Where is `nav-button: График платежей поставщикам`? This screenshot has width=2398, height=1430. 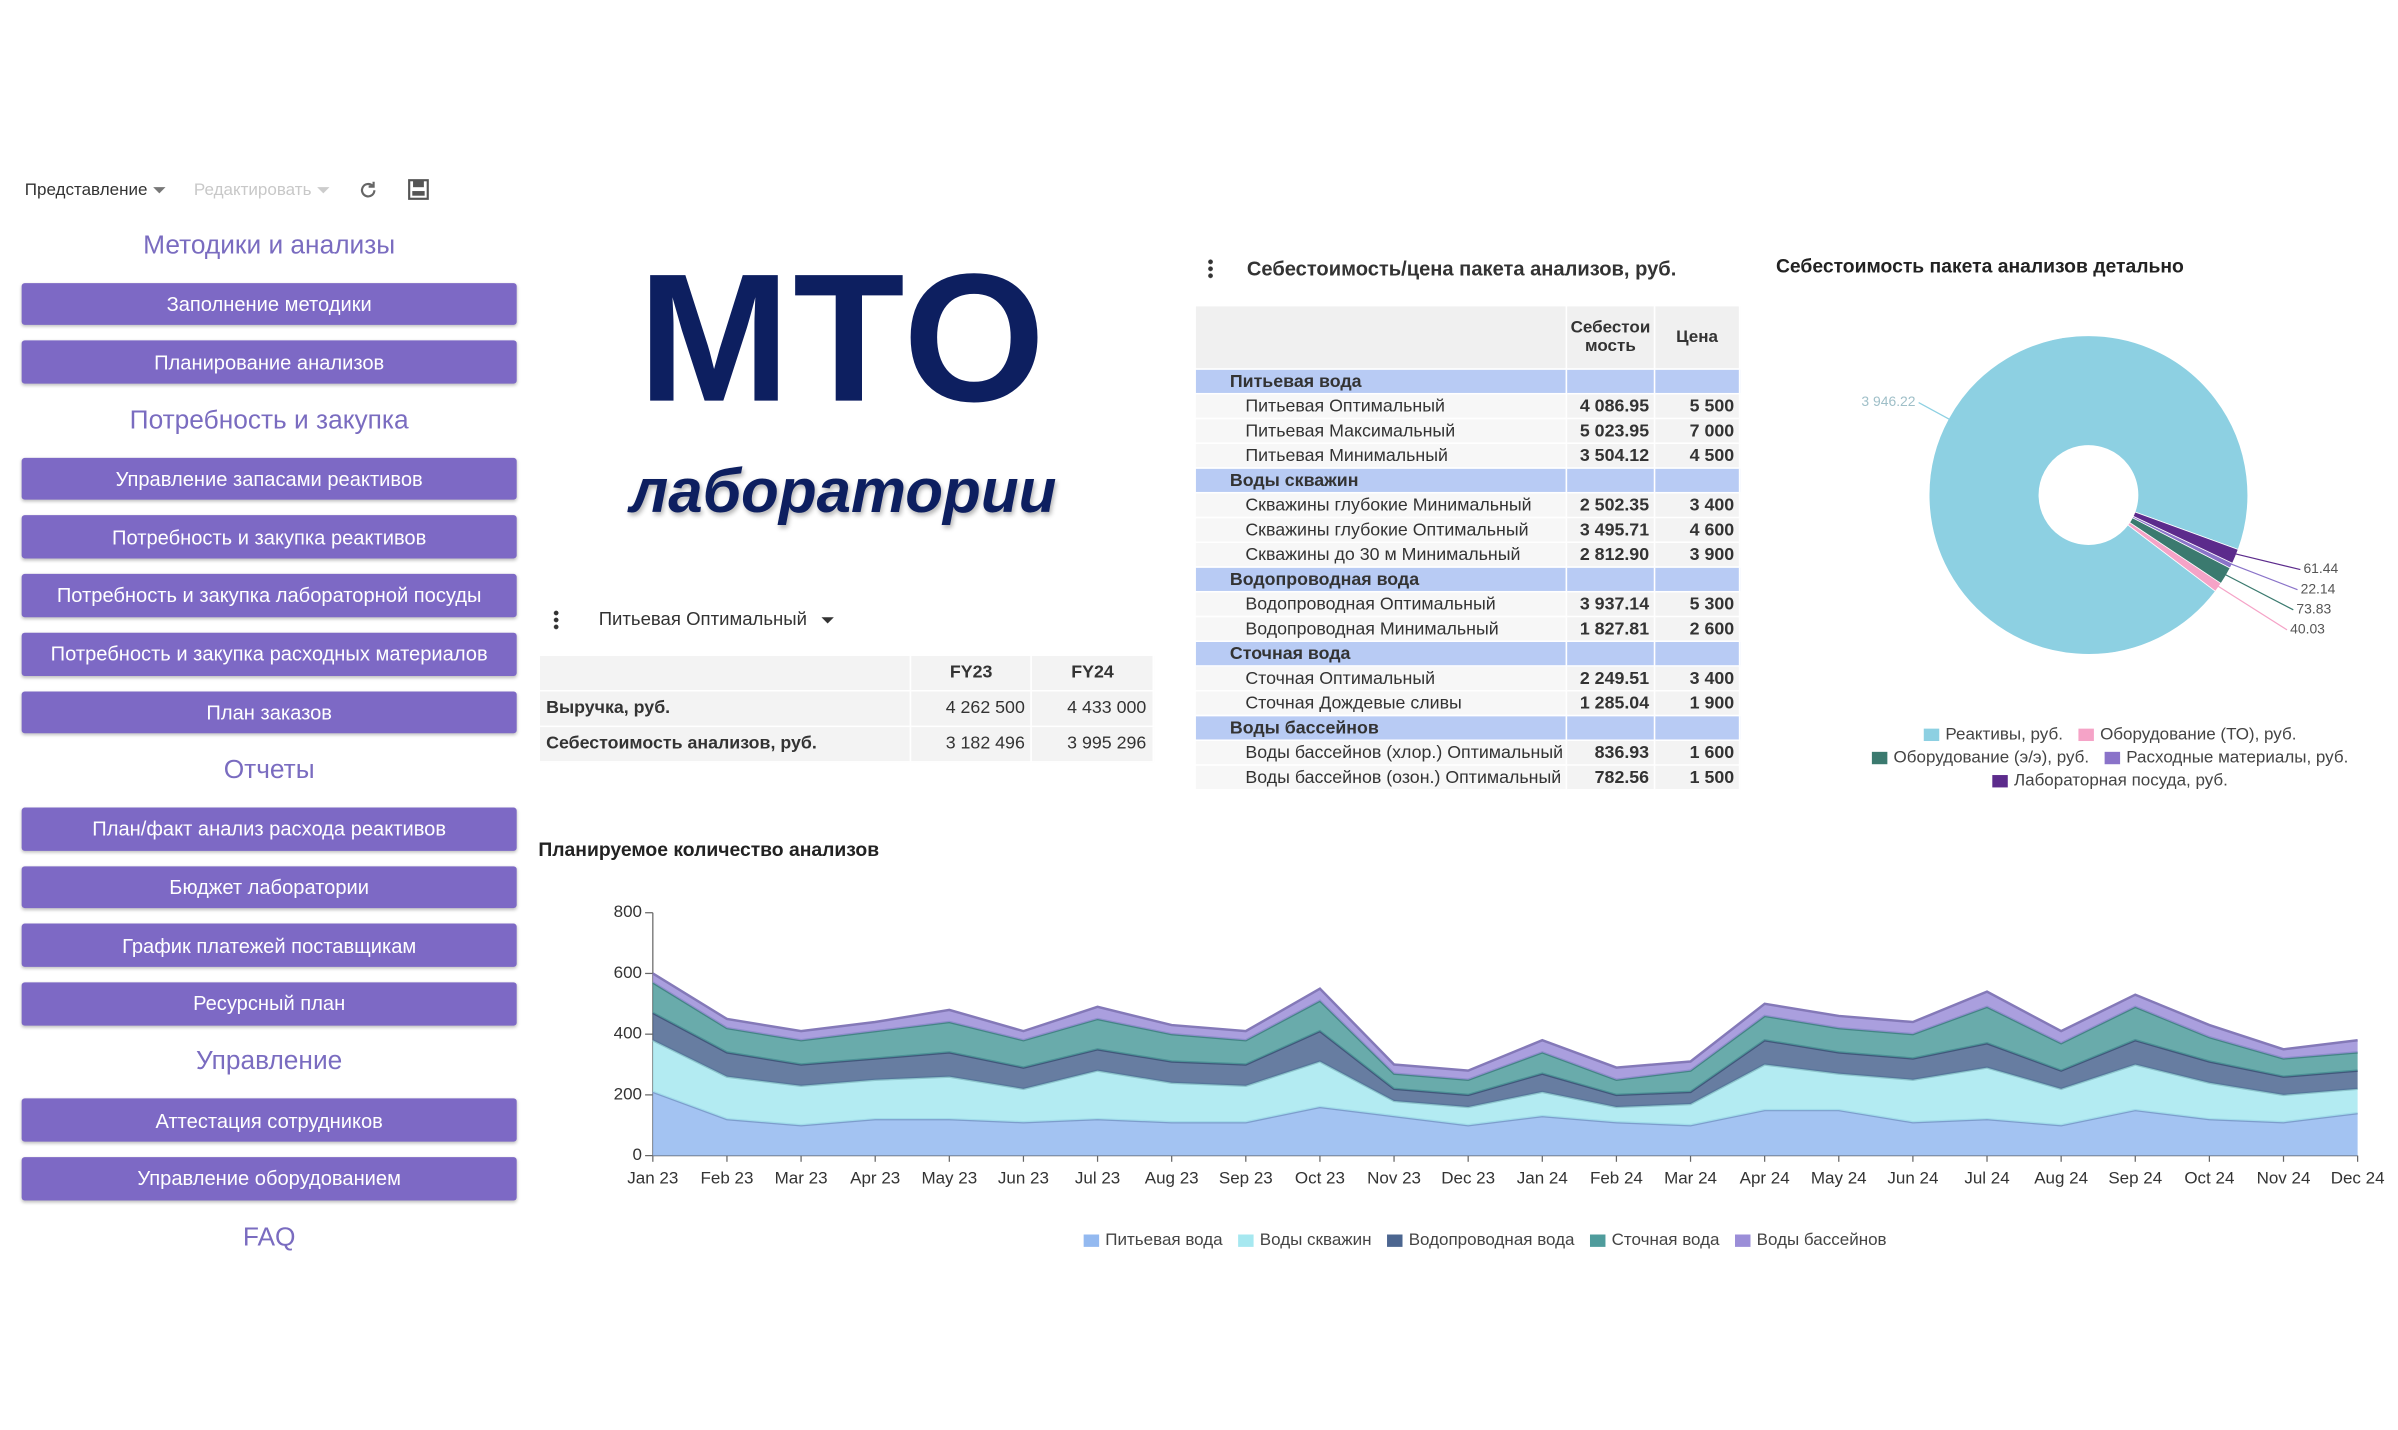 nav-button: График платежей поставщикам is located at coordinates (269, 945).